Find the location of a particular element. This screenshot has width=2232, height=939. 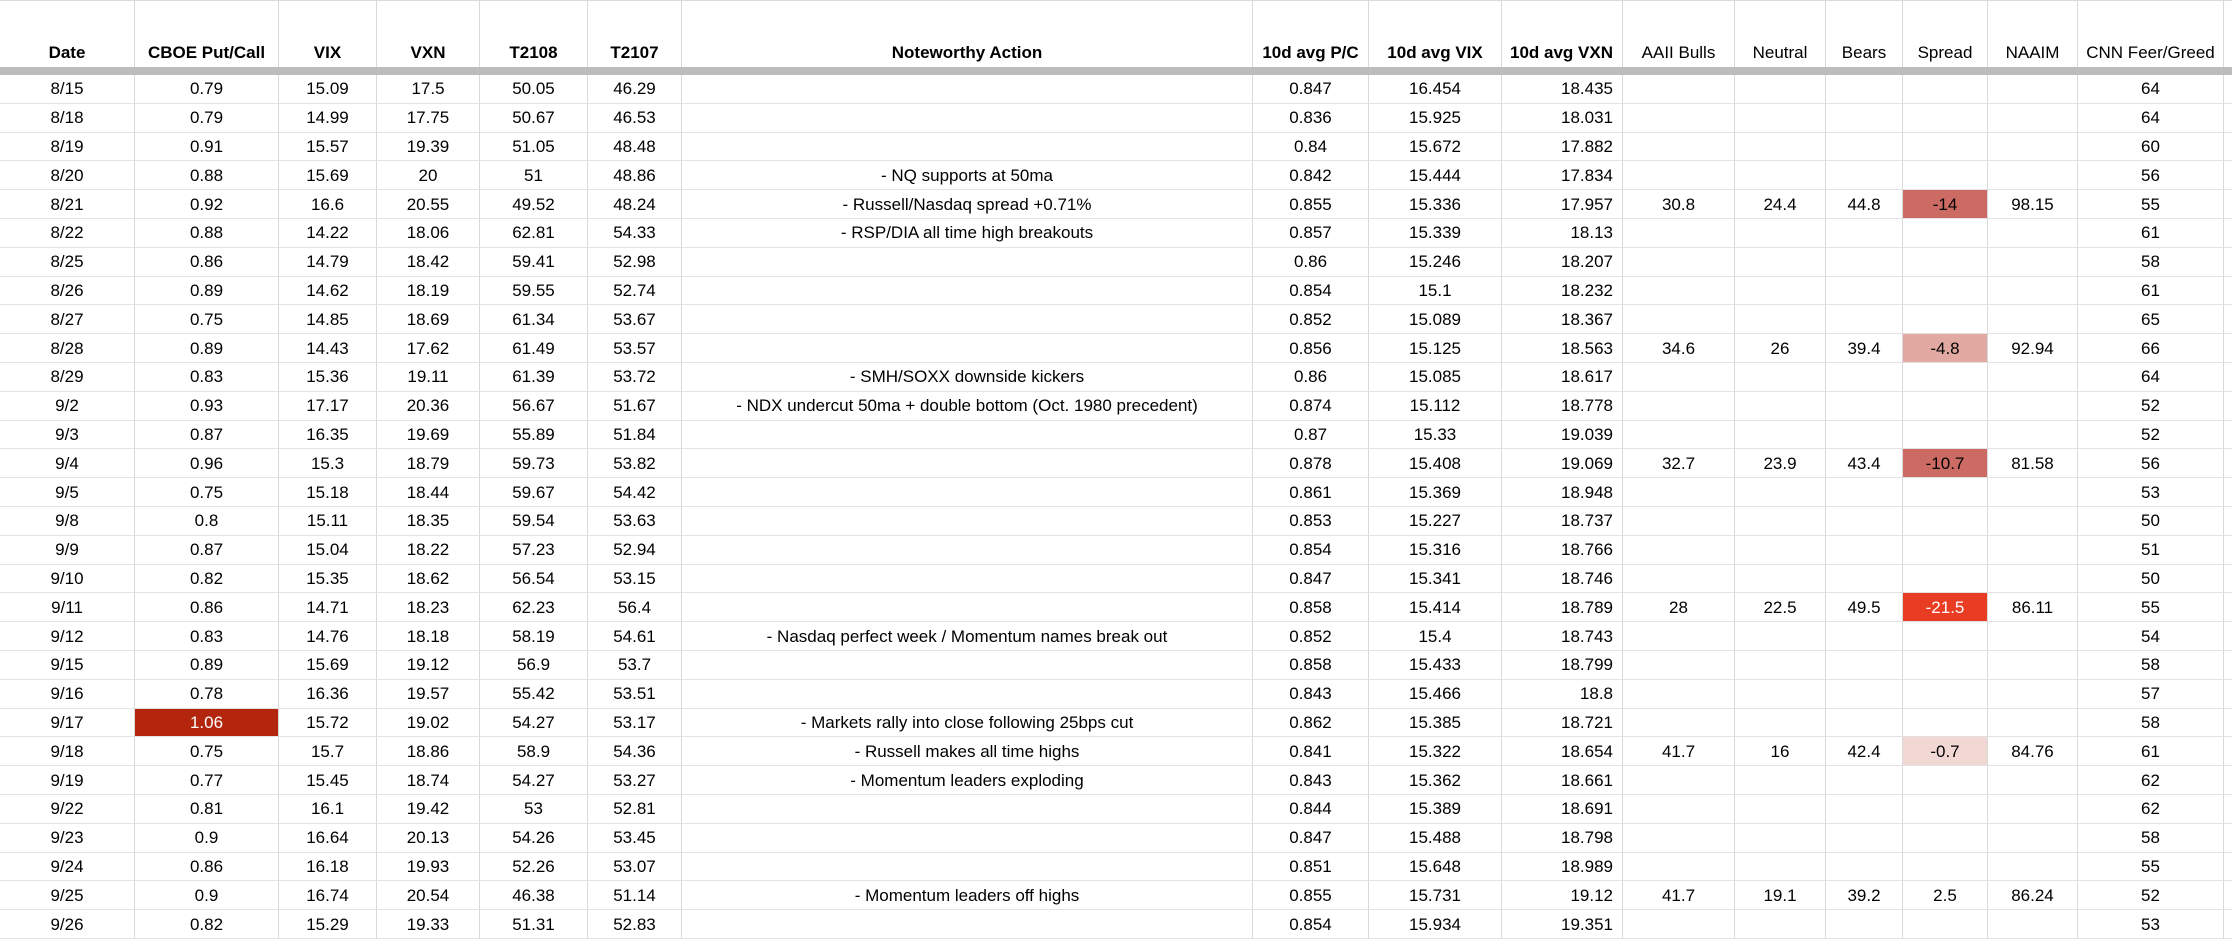

cell: 18.74 is located at coordinates (428, 780).